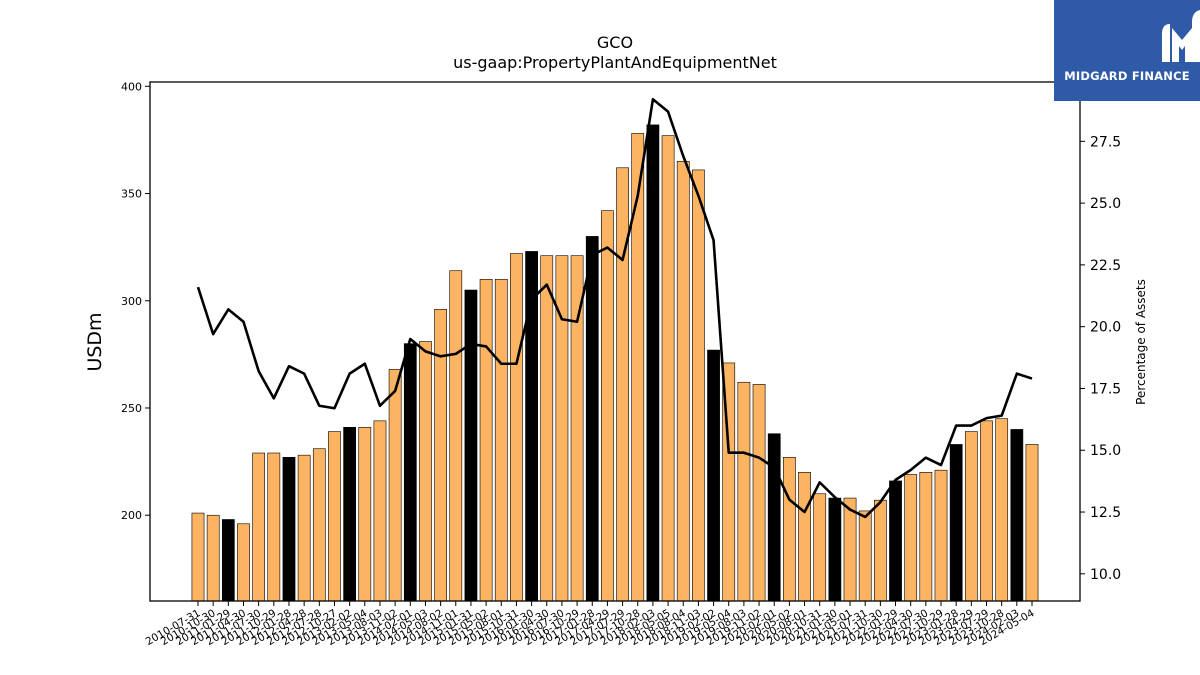  Describe the element at coordinates (615, 42) in the screenshot. I see `chart-title: GCO` at that location.